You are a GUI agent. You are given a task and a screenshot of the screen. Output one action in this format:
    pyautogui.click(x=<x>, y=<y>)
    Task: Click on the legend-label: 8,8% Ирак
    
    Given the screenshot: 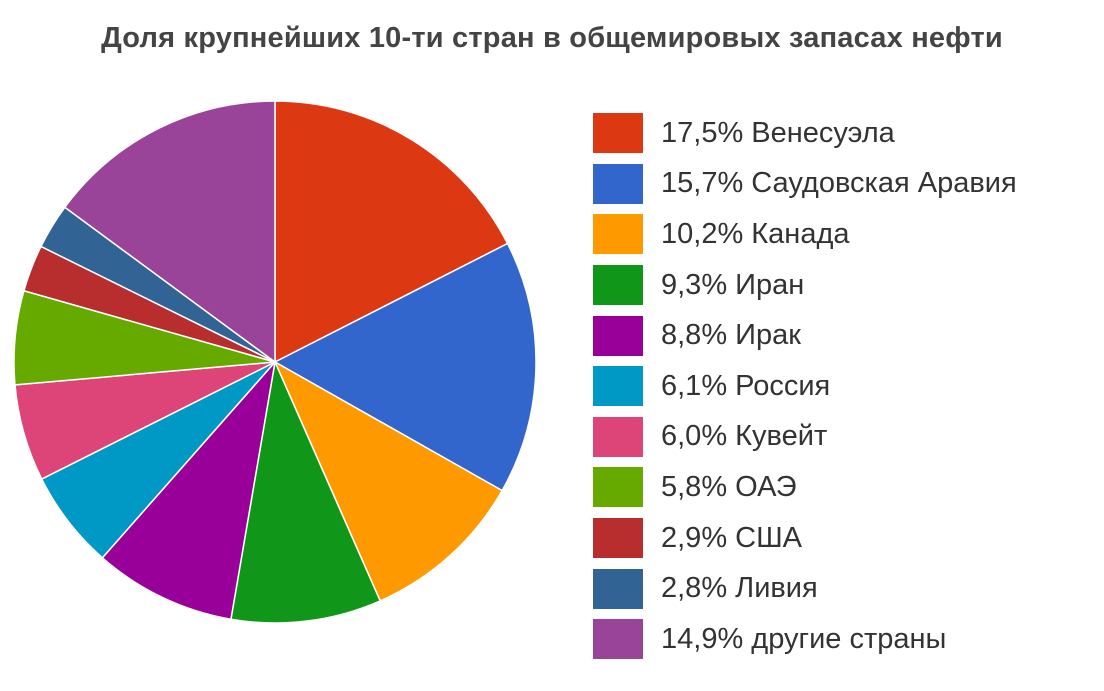 What is the action you would take?
    pyautogui.click(x=731, y=335)
    